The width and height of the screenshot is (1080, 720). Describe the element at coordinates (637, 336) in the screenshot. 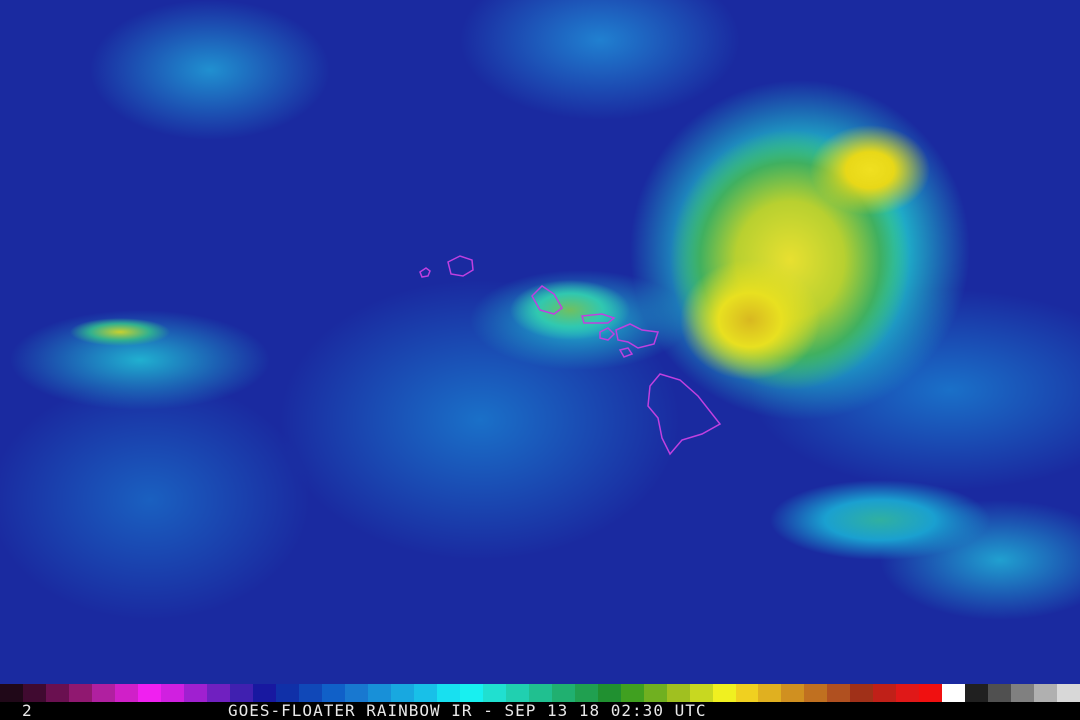

I see `coast-maui` at that location.